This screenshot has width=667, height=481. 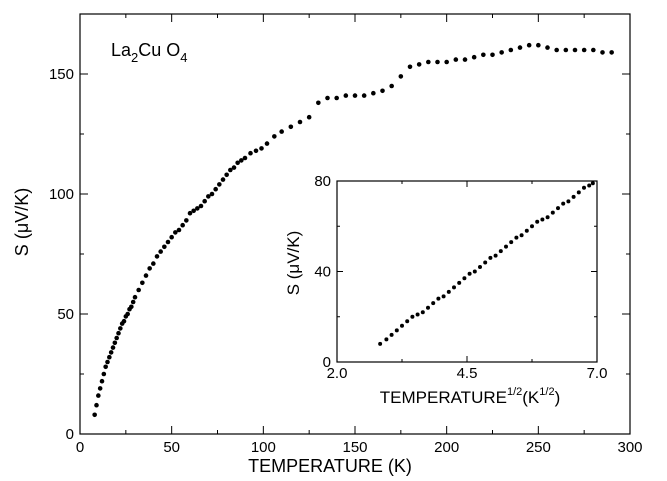 I want to click on compound-label-subscript: 4, so click(x=183, y=57).